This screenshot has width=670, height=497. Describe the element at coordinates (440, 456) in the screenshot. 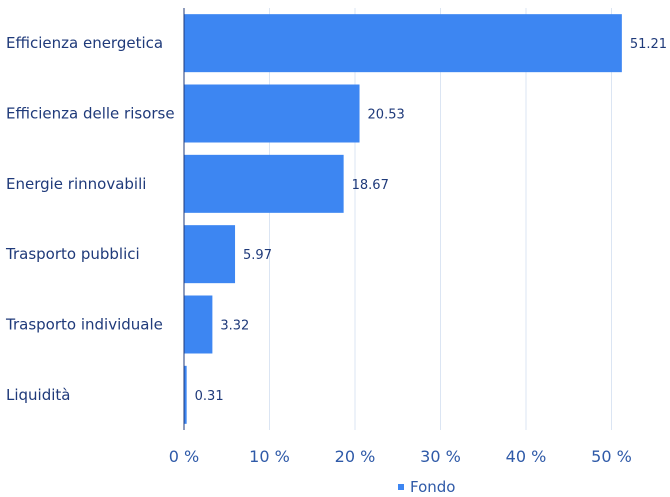

I see `x-tick-label-30: 30 %` at that location.